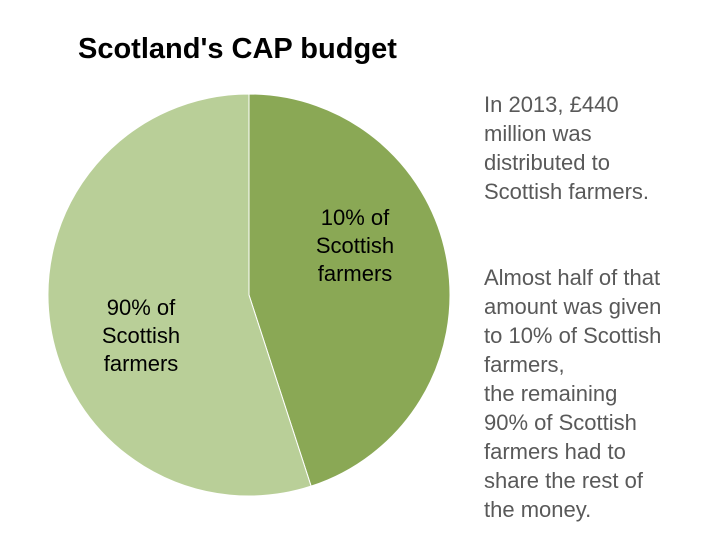 Image resolution: width=720 pixels, height=540 pixels. What do you see at coordinates (141, 335) in the screenshot?
I see `pie-slice-label-2: 90% of Scottish farmers` at bounding box center [141, 335].